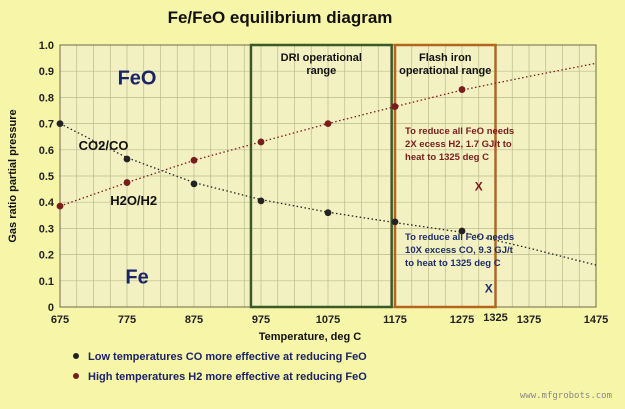 Image resolution: width=625 pixels, height=409 pixels. Describe the element at coordinates (60, 320) in the screenshot. I see `x-tick-0: 675` at that location.